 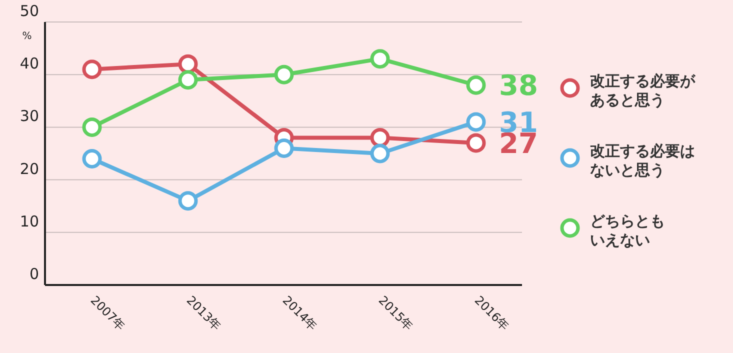 I want to click on y-tick-label: 40, so click(x=29, y=63).